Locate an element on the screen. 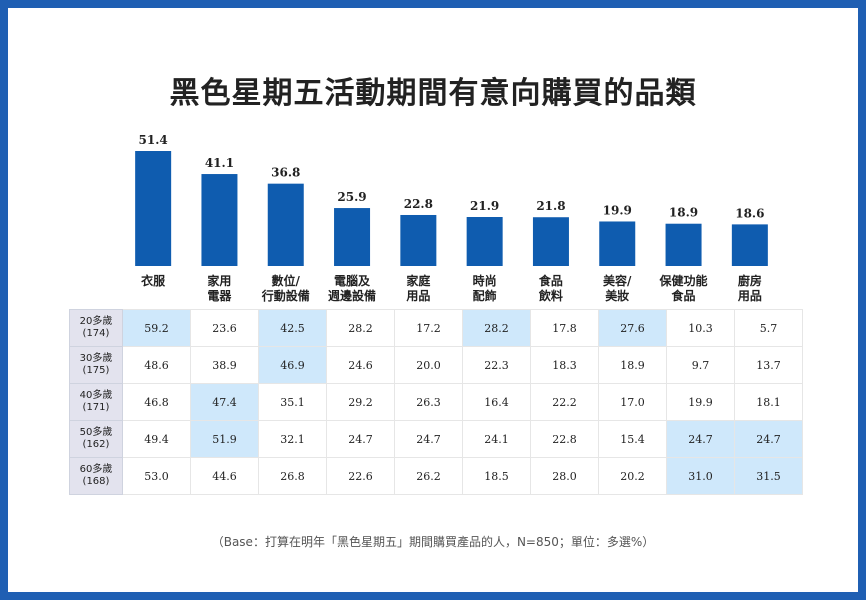 Image resolution: width=866 pixels, height=600 pixels. table-cell: 28.2 is located at coordinates (360, 328).